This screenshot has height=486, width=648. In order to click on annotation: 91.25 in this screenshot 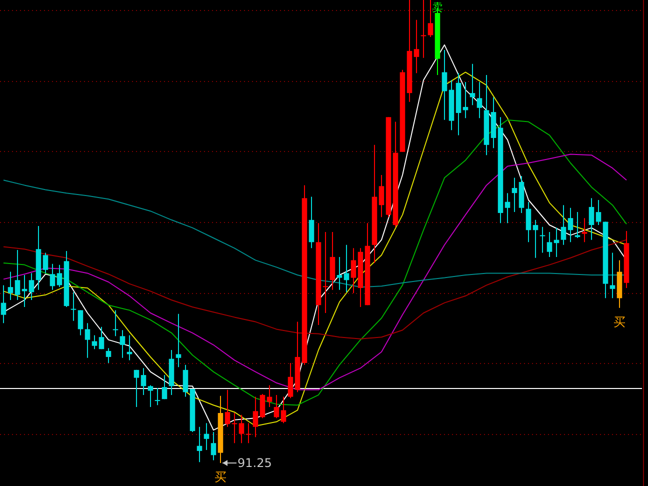, I will do `click(255, 463)`.